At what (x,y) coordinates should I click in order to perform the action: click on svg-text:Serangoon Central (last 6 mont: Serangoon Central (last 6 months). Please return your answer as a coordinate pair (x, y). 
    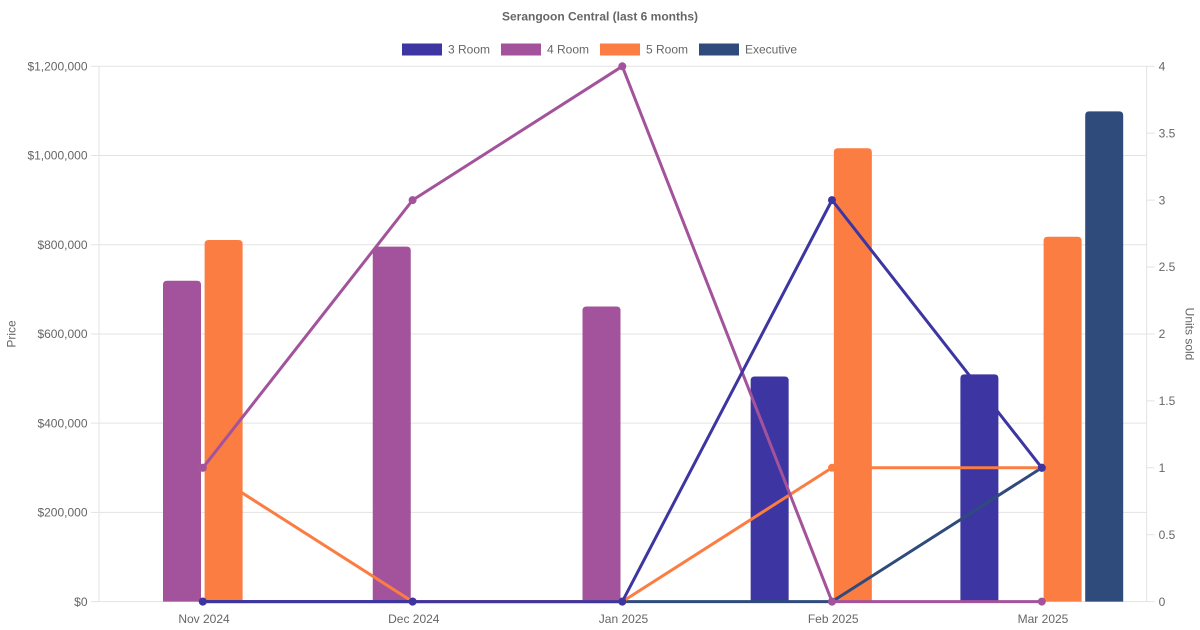
    Looking at the image, I should click on (600, 17).